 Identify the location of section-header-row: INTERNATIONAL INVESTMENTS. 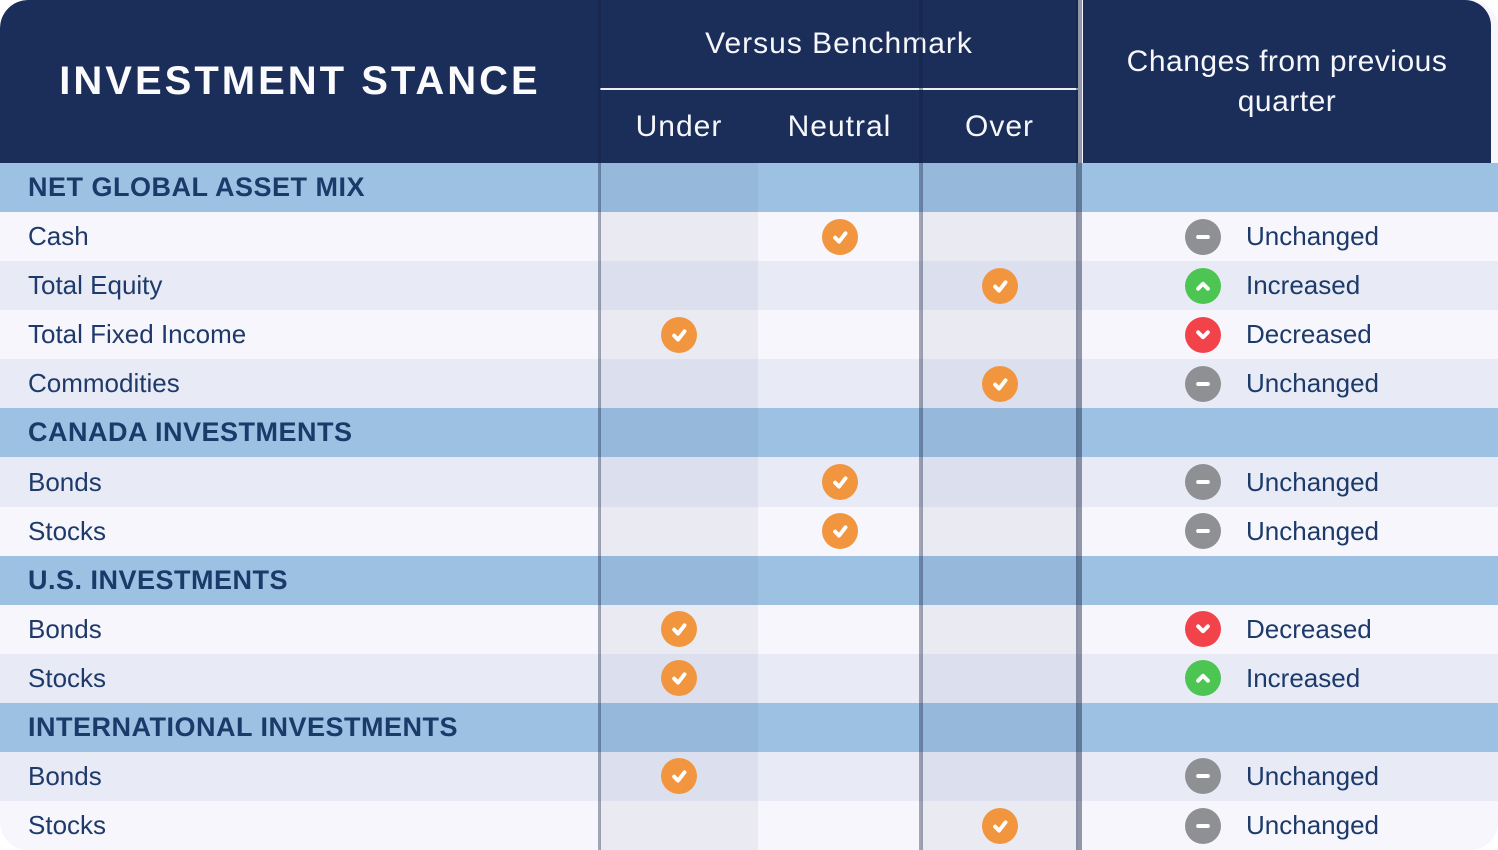
(749, 727).